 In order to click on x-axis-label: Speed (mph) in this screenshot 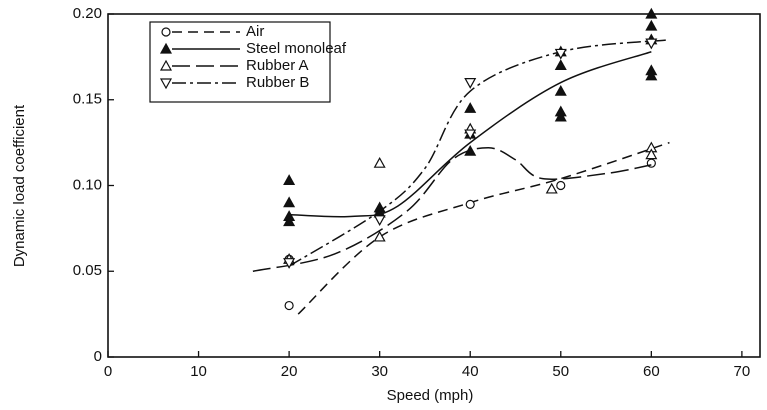, I will do `click(430, 395)`.